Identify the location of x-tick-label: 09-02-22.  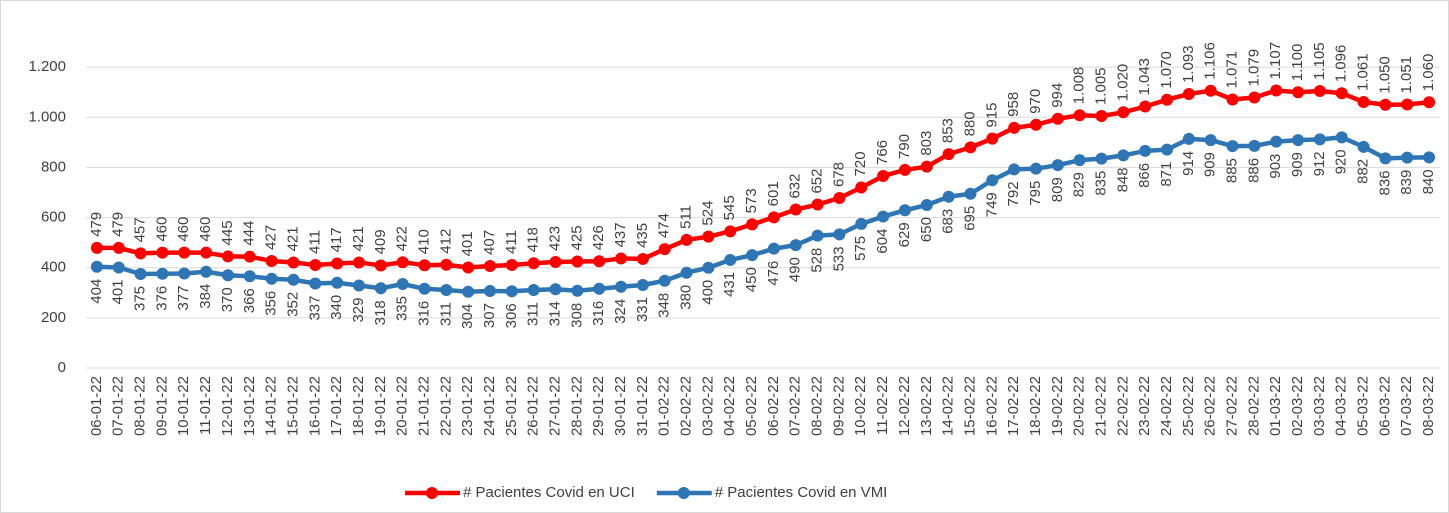
(838, 406).